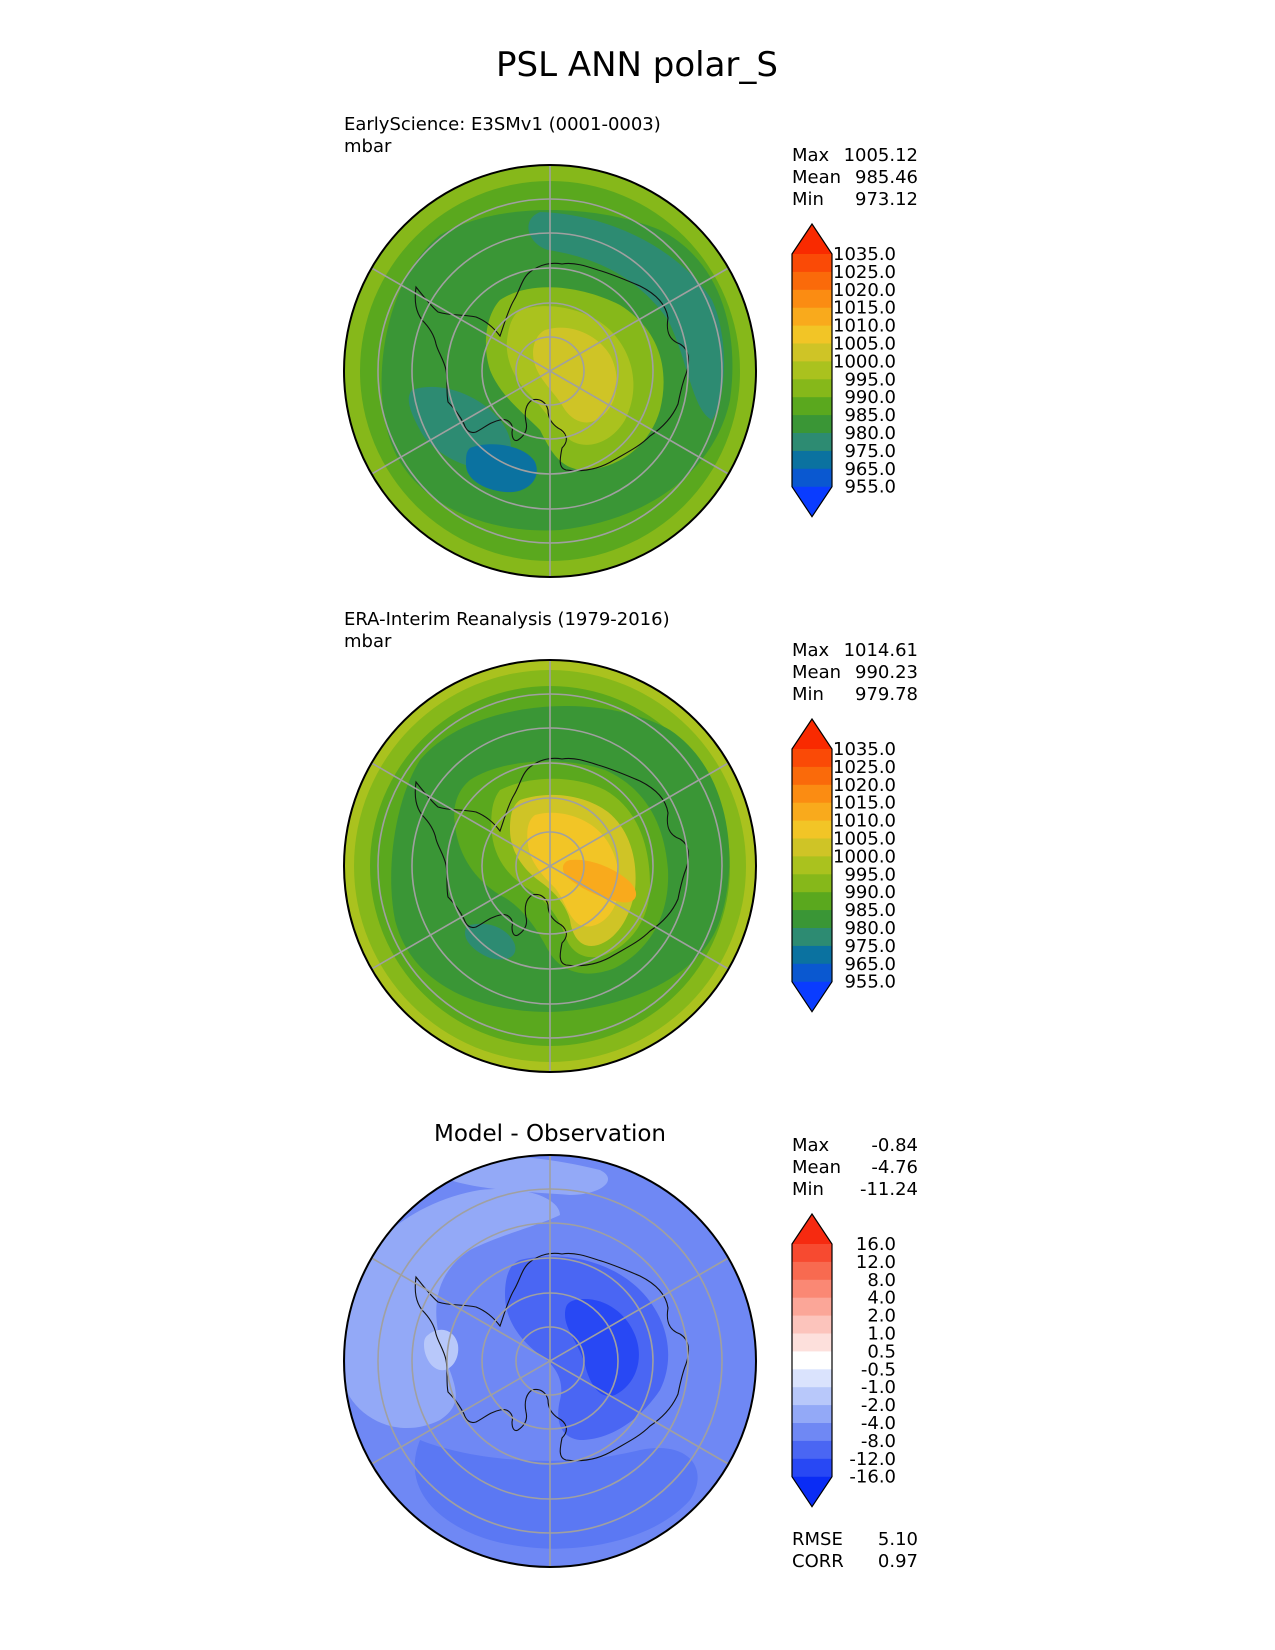 The image size is (1275, 1650). Describe the element at coordinates (870, 910) in the screenshot. I see `colorbar-tick-label: 985.0` at that location.